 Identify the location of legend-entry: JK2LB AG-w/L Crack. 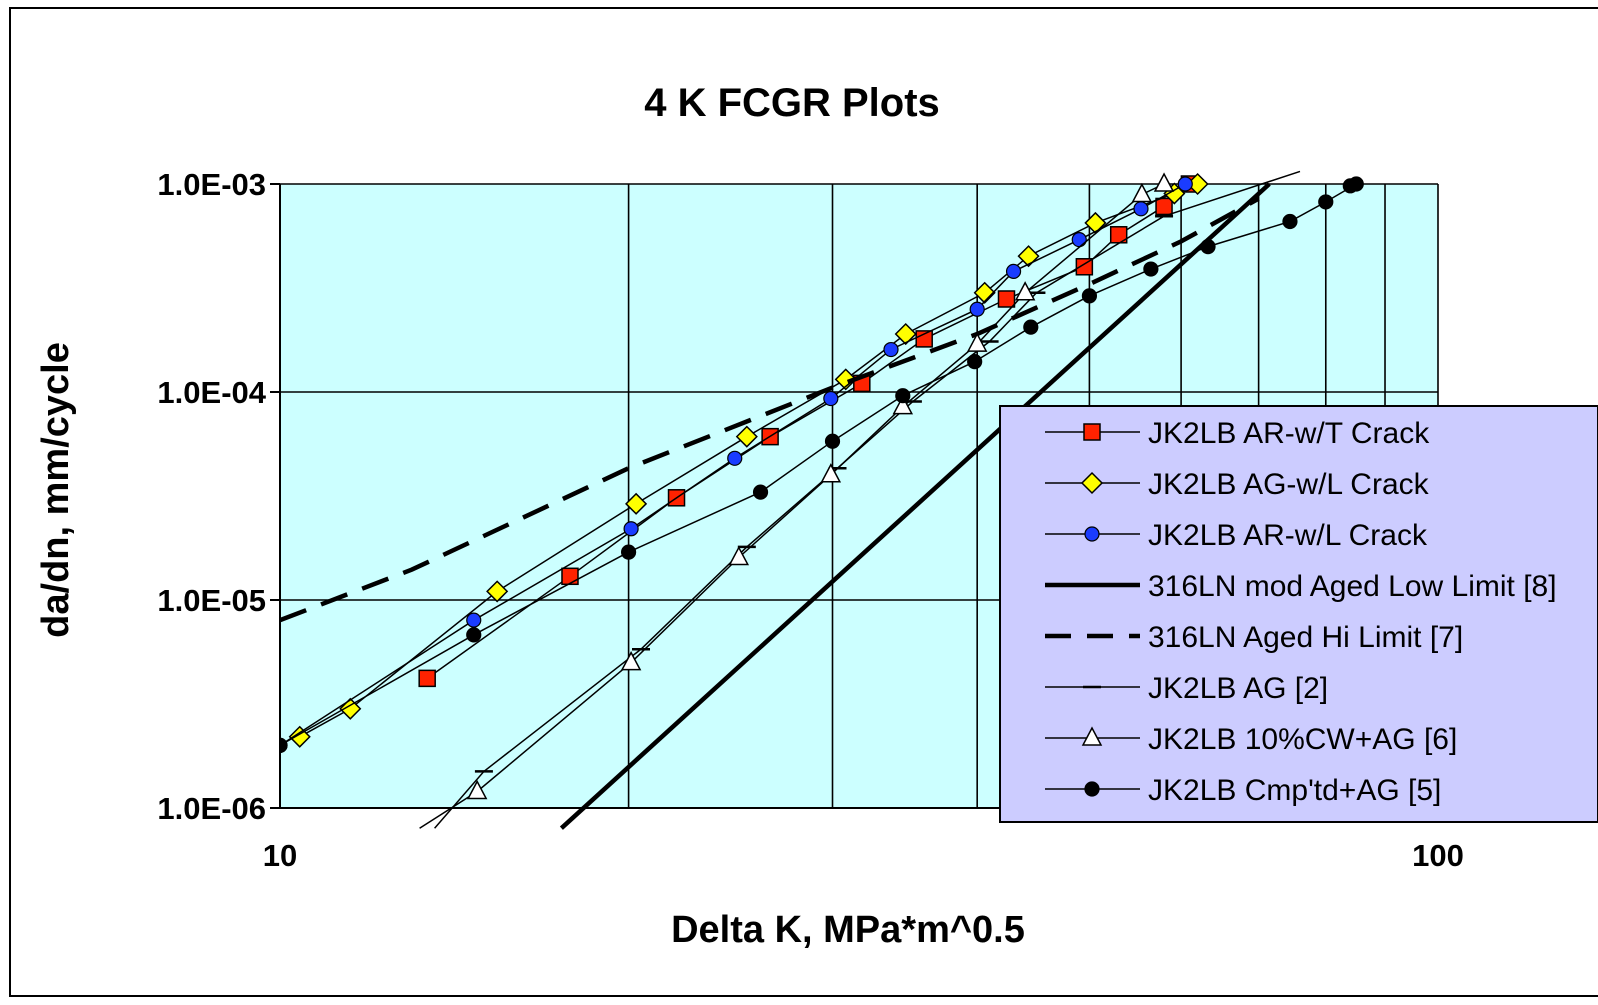
(1237, 484).